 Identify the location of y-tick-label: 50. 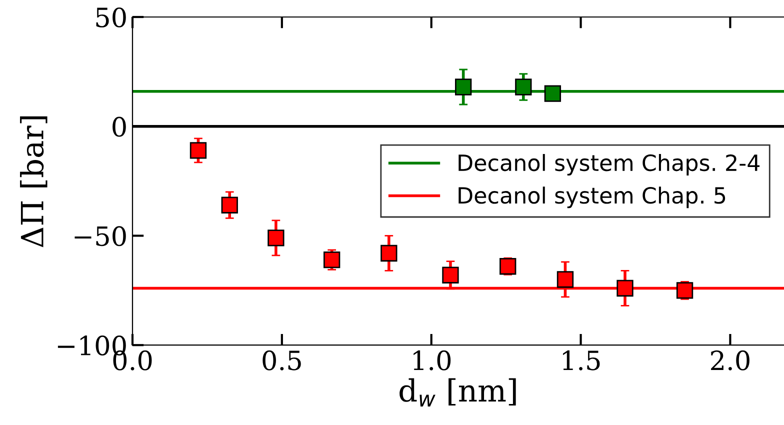
(111, 17).